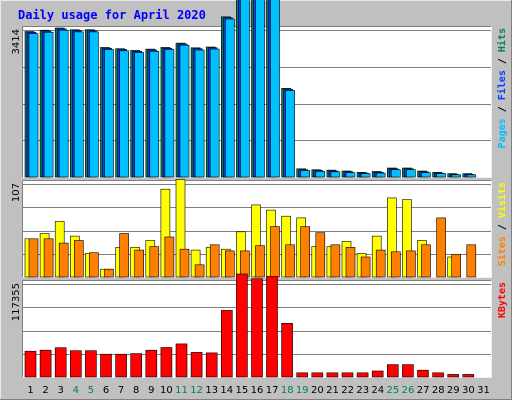 This screenshot has height=400, width=512. What do you see at coordinates (483, 390) in the screenshot?
I see `x-tick-label-31: 31` at bounding box center [483, 390].